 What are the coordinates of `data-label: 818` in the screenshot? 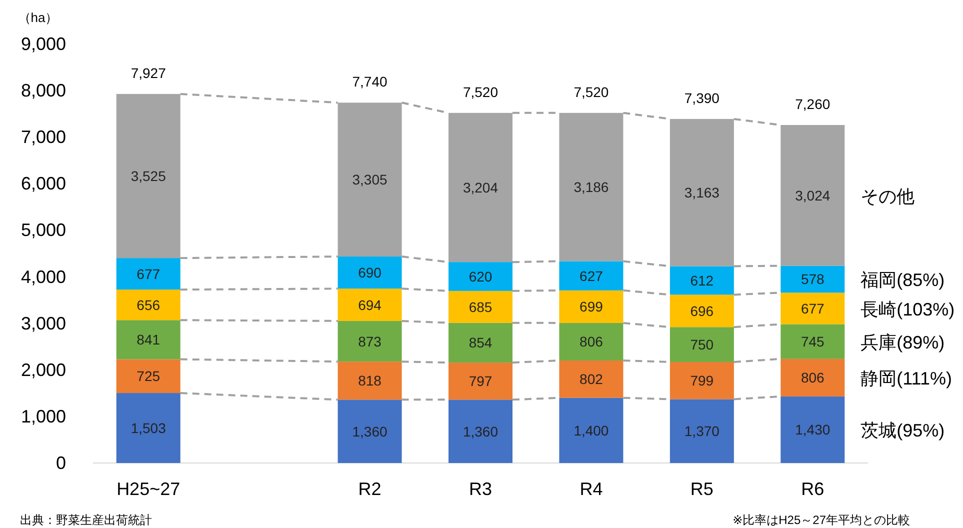 It's located at (370, 380).